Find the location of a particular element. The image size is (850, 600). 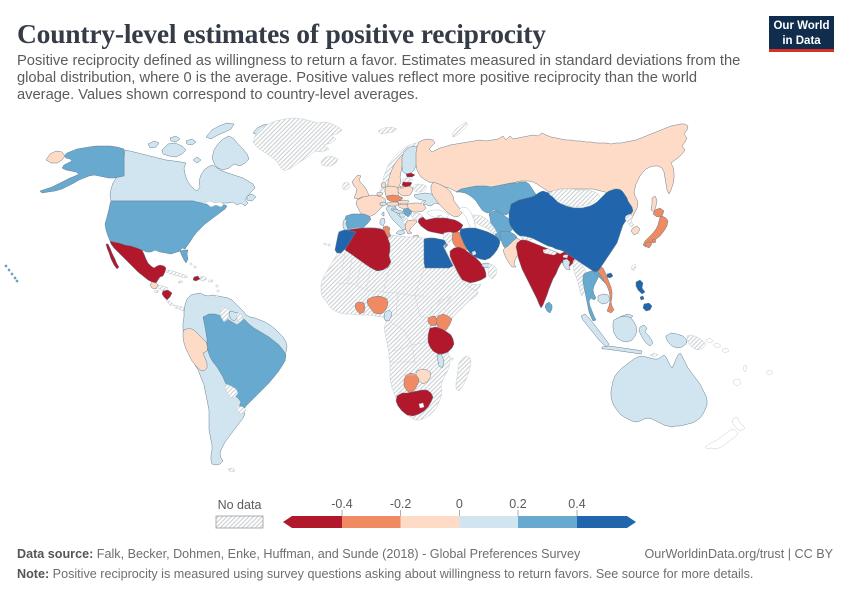

svg-text: 0.4 is located at coordinates (576, 504).